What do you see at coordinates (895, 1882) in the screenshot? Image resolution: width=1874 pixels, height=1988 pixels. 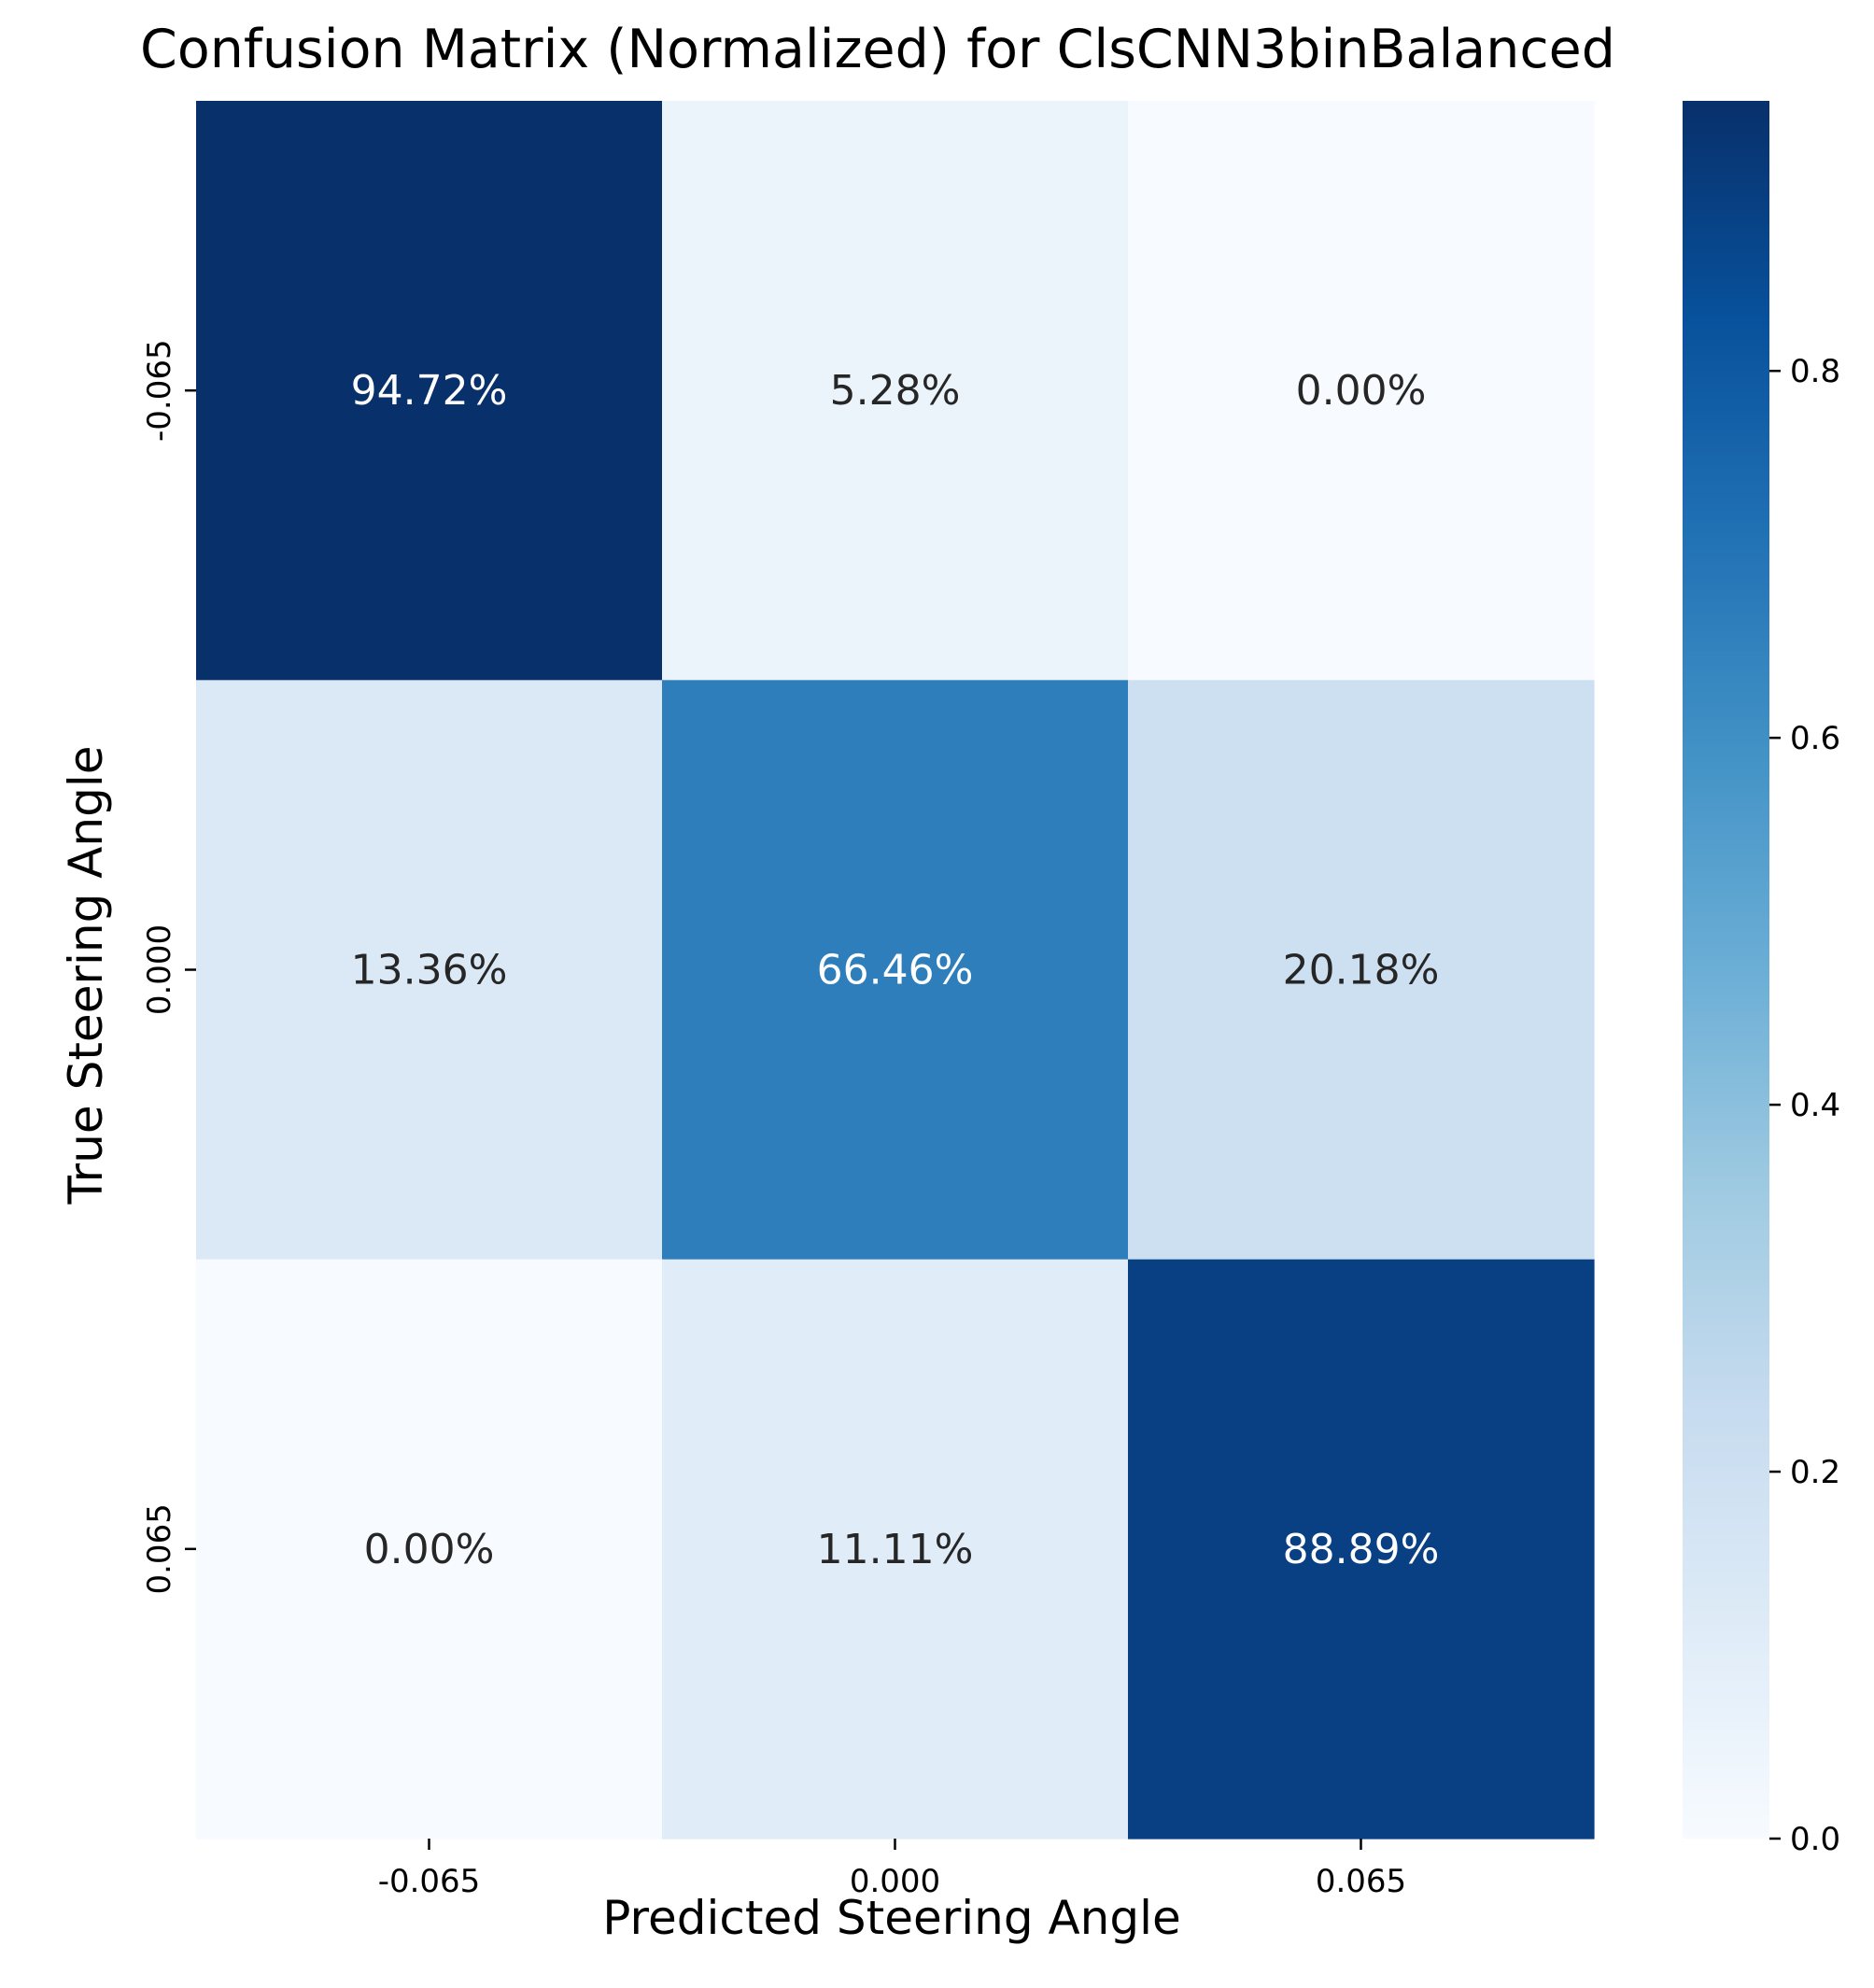 I see `x-tick-label: 0.000` at bounding box center [895, 1882].